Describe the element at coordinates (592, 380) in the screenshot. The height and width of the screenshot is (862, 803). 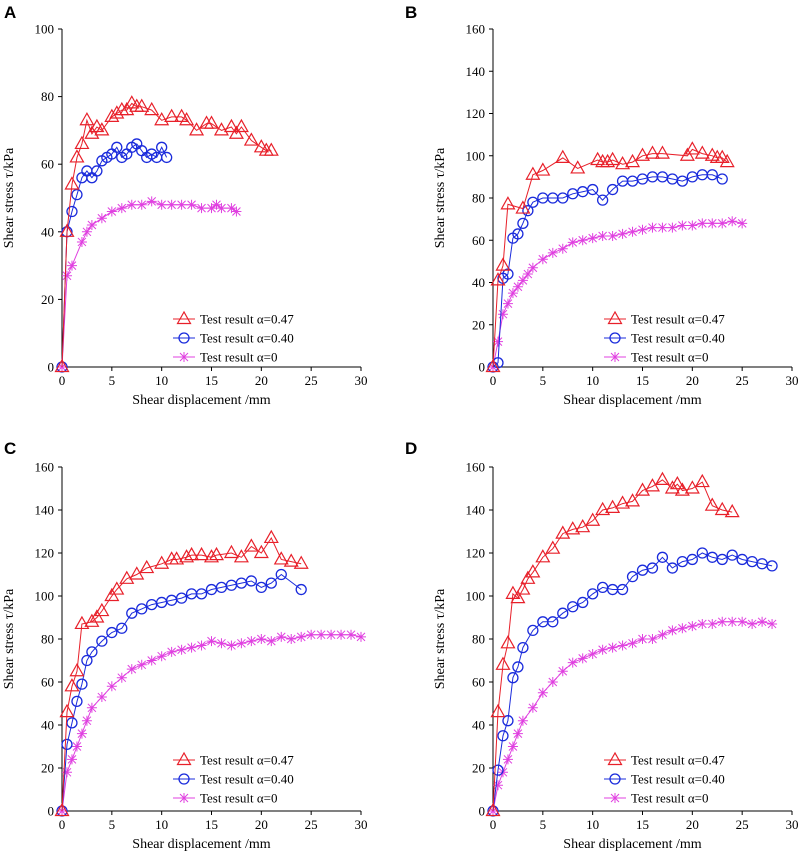
I see `x-tick-label: 10` at that location.